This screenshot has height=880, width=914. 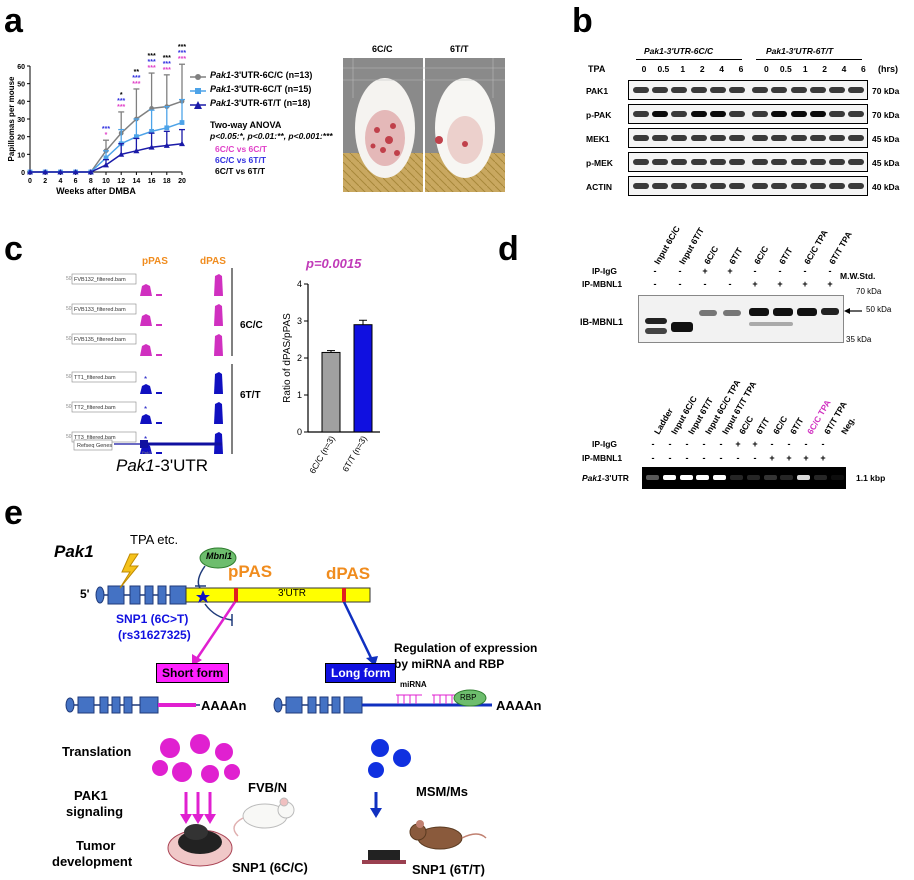 I want to click on blot-row-label: PAK1, so click(x=597, y=91).